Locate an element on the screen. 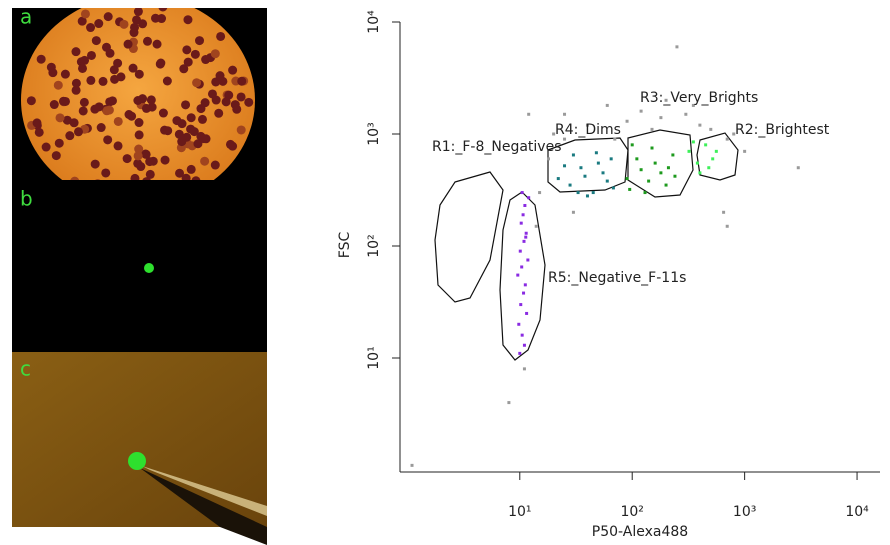  gate is located at coordinates (660, 163).